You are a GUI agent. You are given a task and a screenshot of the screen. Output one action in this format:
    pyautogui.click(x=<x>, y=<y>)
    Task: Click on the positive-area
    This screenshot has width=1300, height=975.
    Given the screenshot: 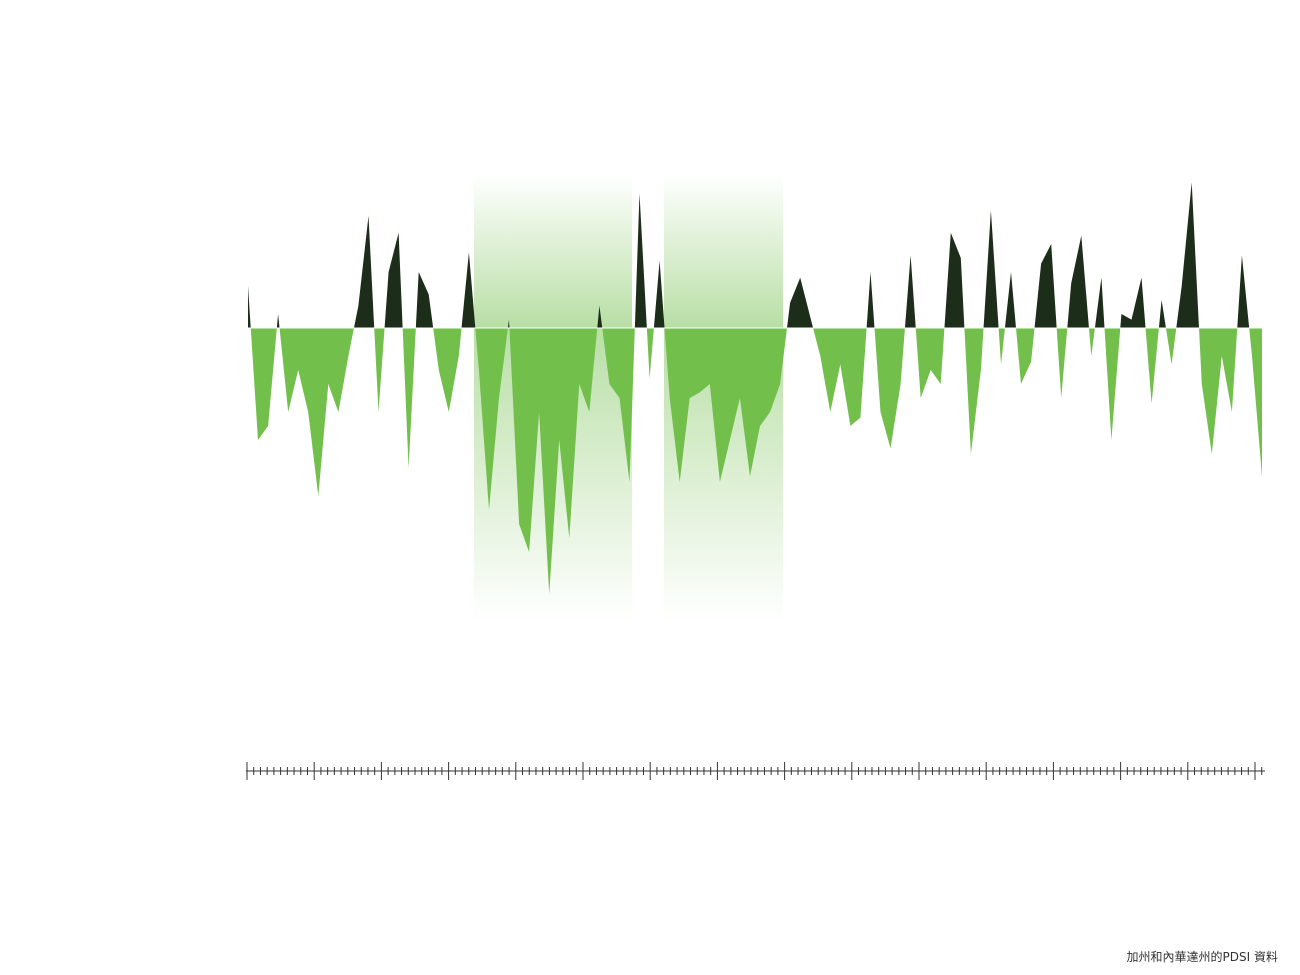 What is the action you would take?
    pyautogui.click(x=755, y=255)
    